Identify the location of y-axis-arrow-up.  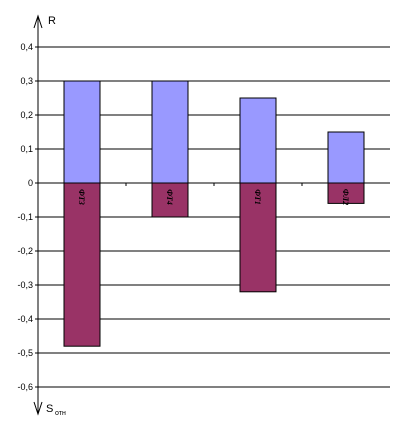
(38, 21).